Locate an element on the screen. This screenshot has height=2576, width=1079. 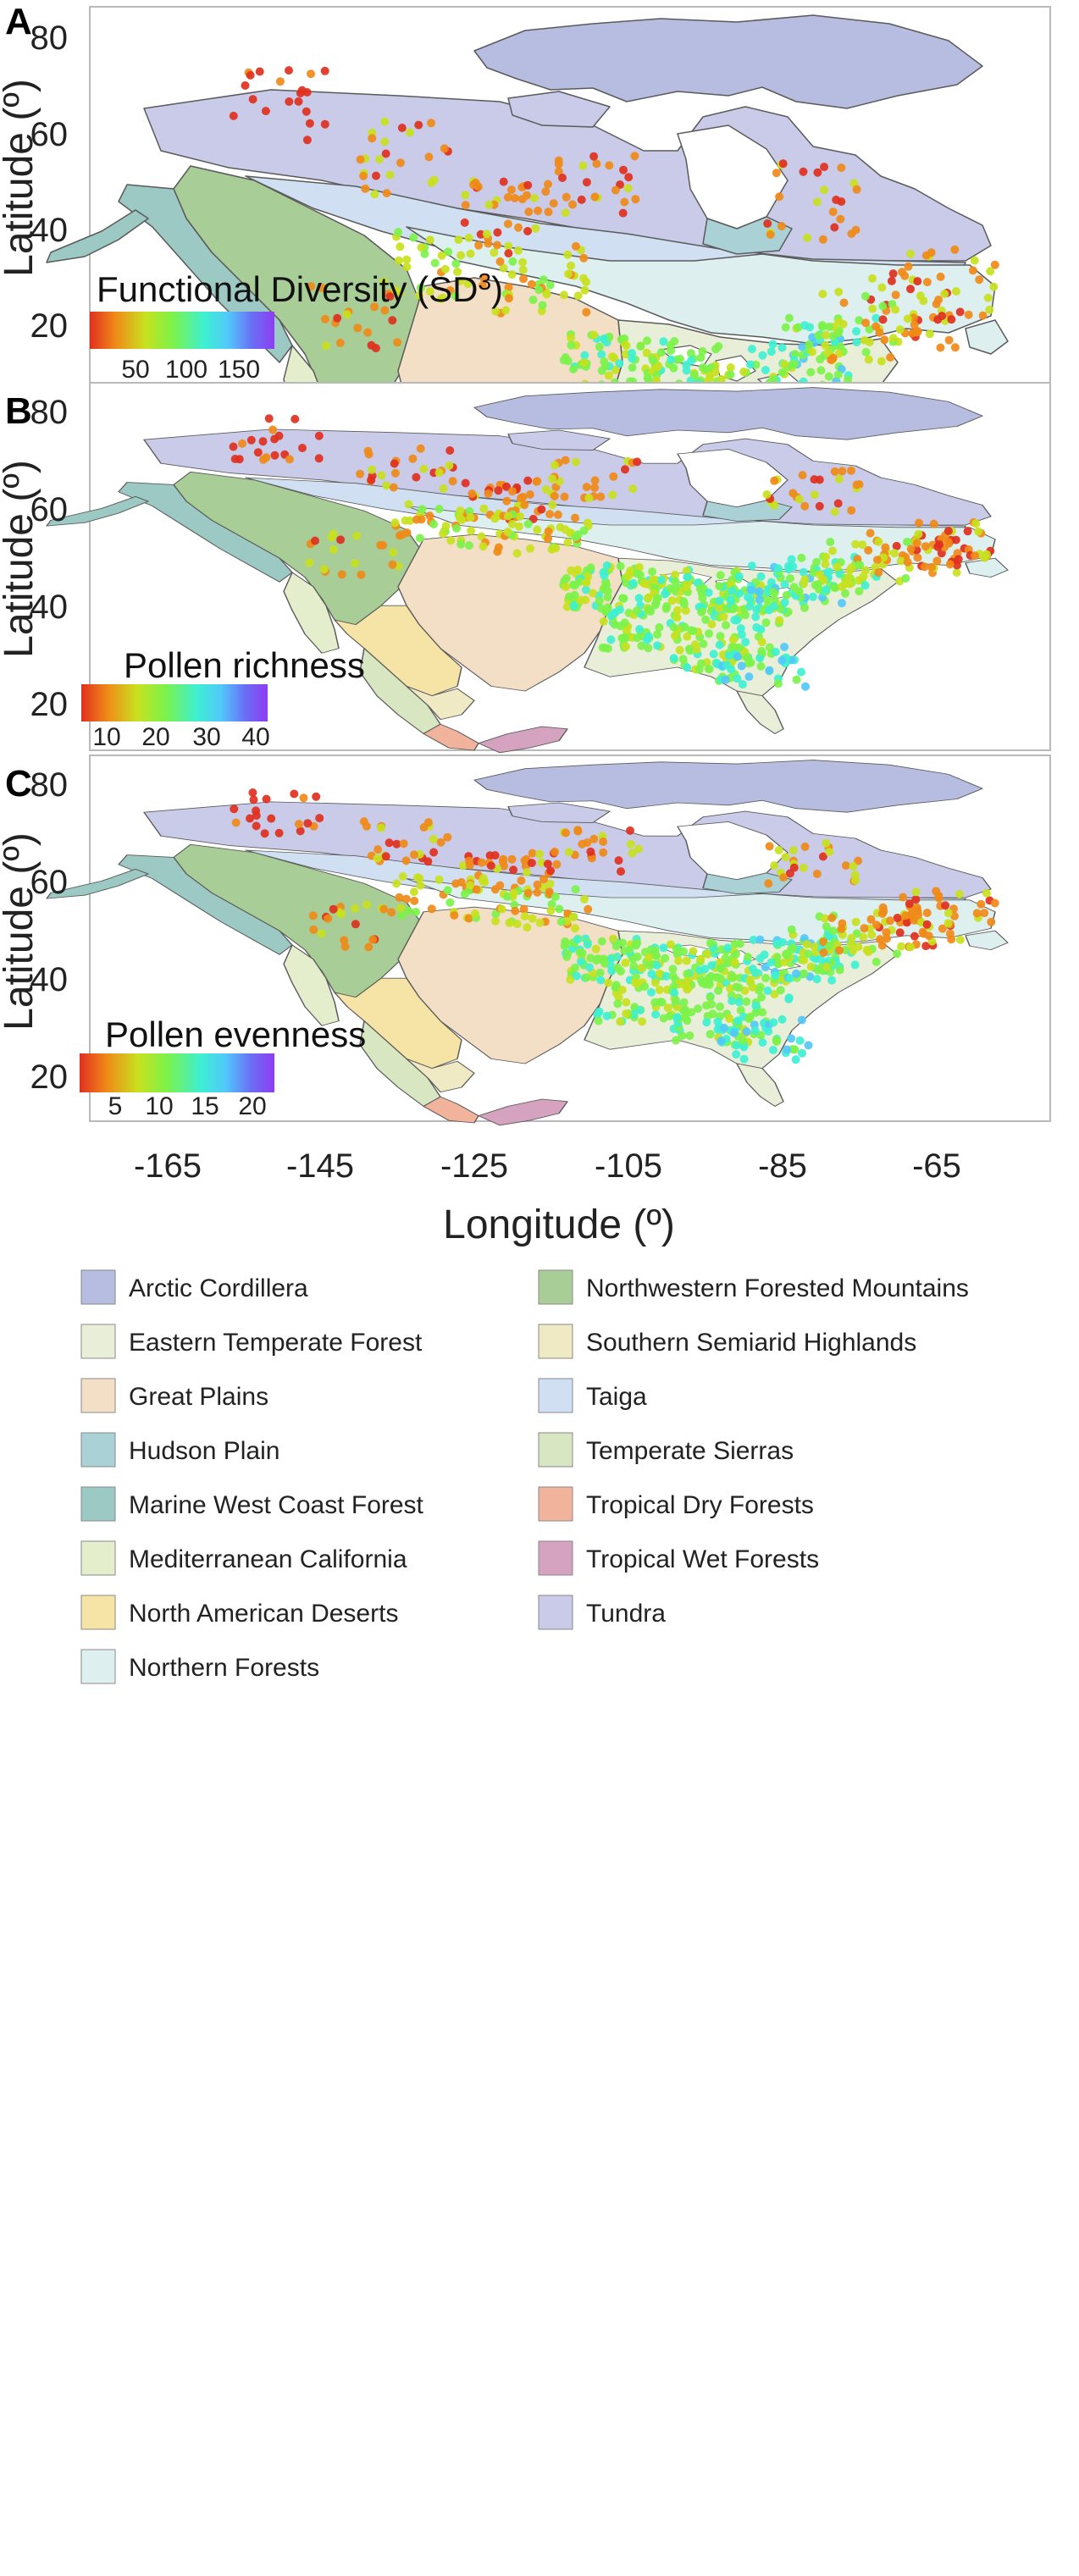
y-tick-label: 40 is located at coordinates (50, 231).